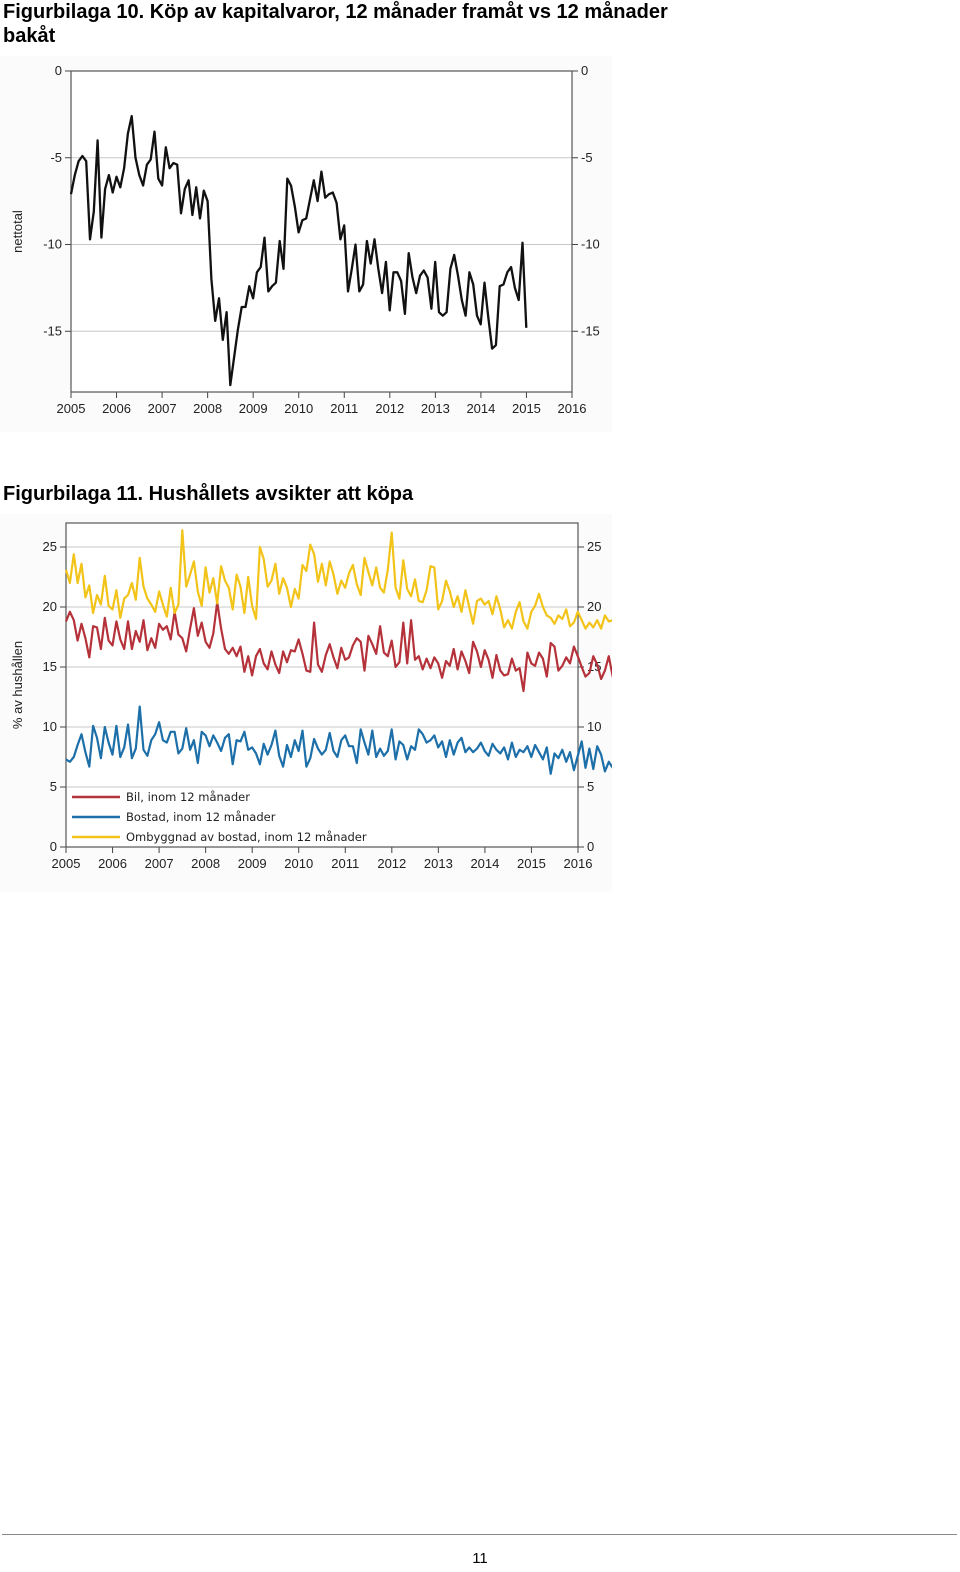  I want to click on y-tick-label-left: -10, so click(52, 244).